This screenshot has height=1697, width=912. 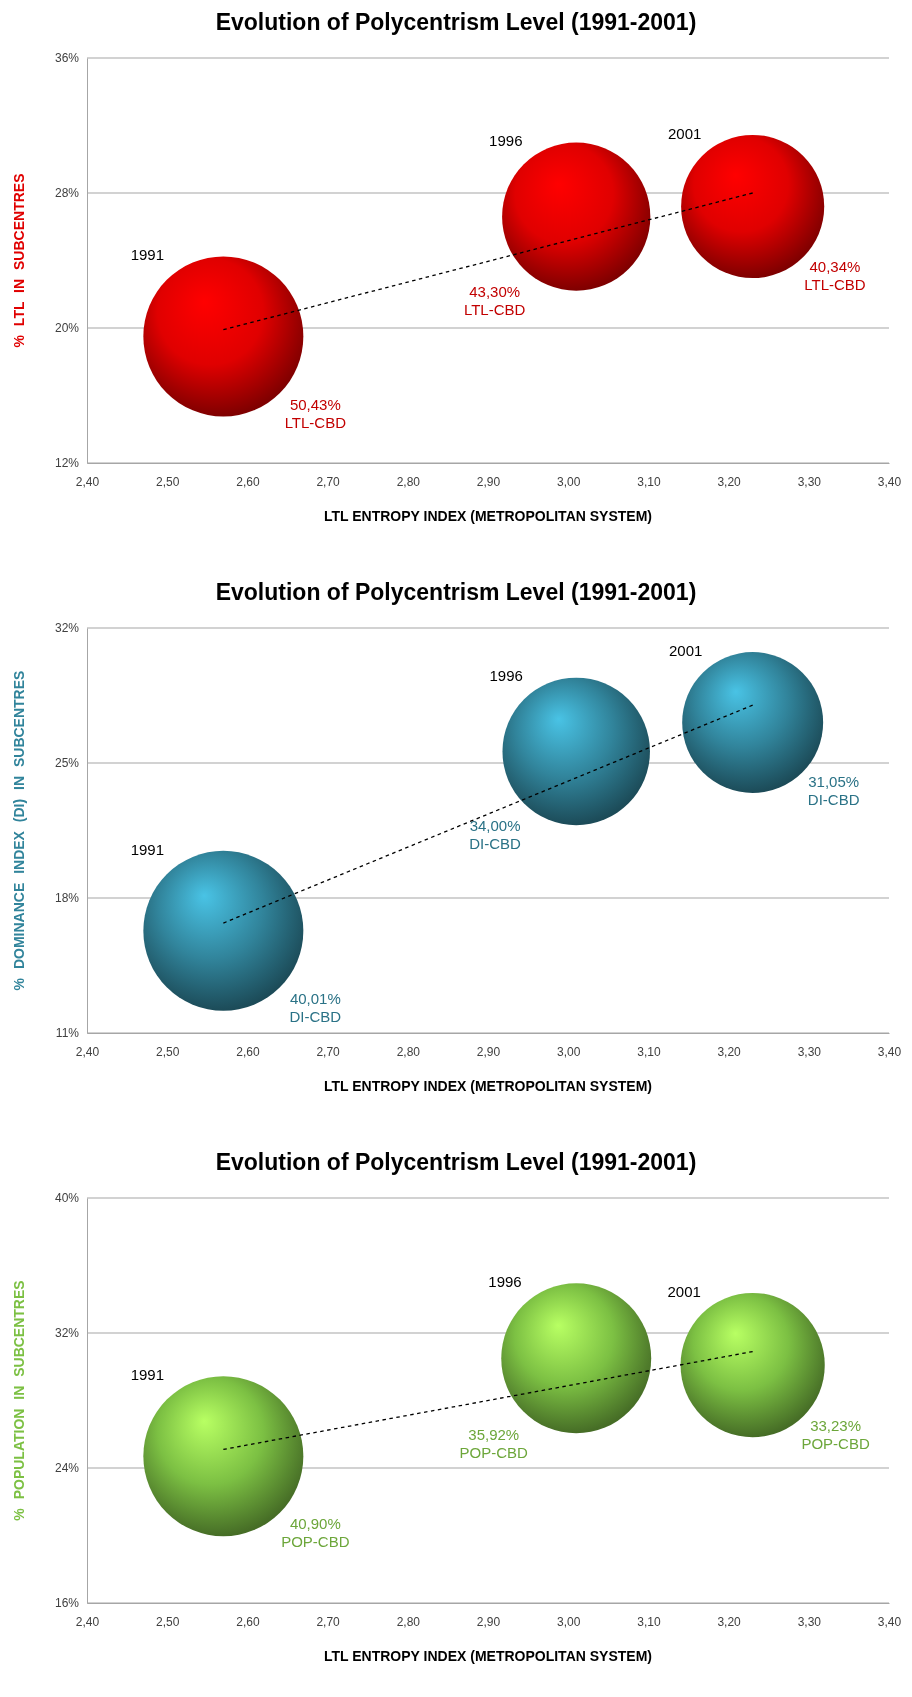 What do you see at coordinates (494, 1443) in the screenshot?
I see `data-label: 35,92% POP-CBD` at bounding box center [494, 1443].